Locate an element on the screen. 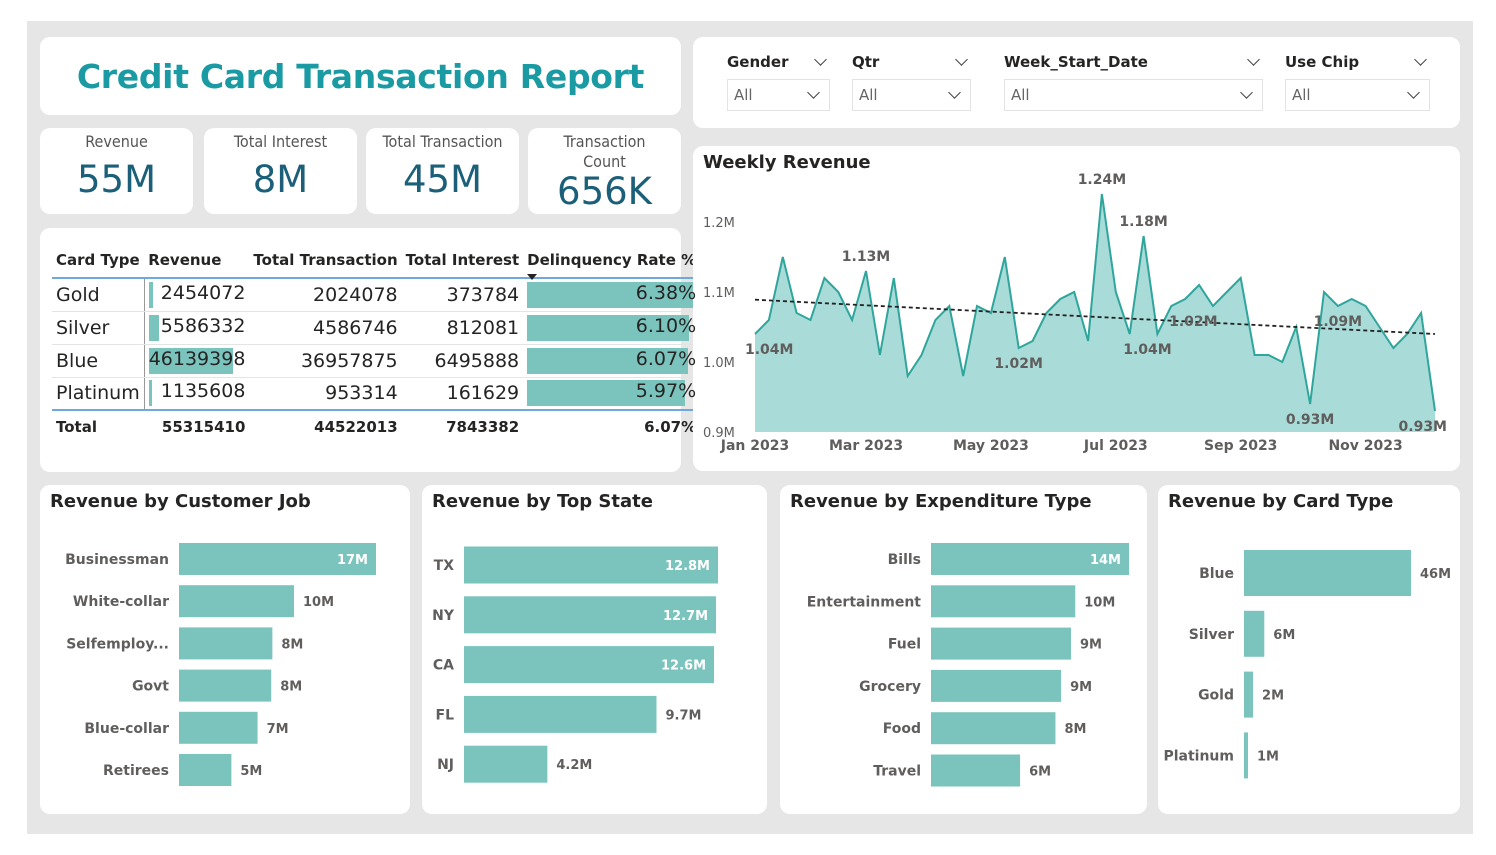 This screenshot has width=1496, height=855. revenue-value: 2454072 is located at coordinates (203, 292).